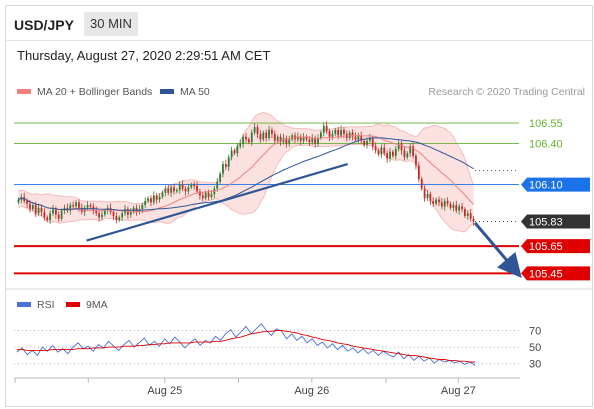 This screenshot has height=409, width=594. Describe the element at coordinates (535, 365) in the screenshot. I see `rsi-tick-30: 30` at that location.